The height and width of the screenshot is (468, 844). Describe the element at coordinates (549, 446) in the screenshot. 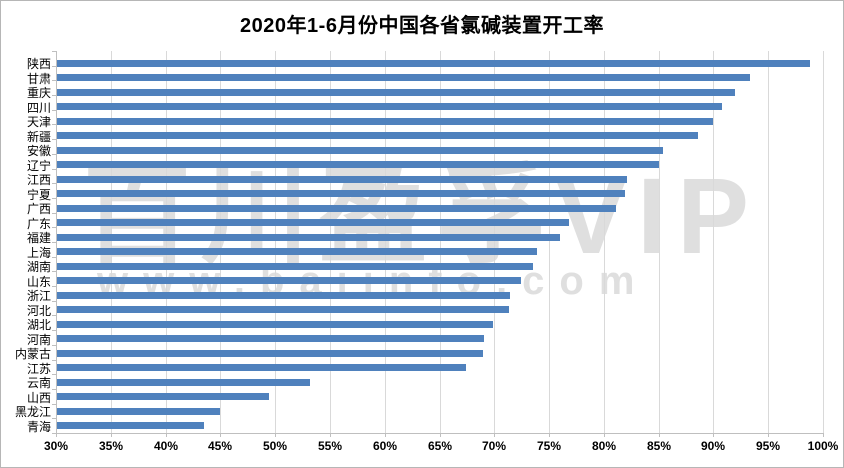

I see `x-axis-tick-label: 75%` at that location.